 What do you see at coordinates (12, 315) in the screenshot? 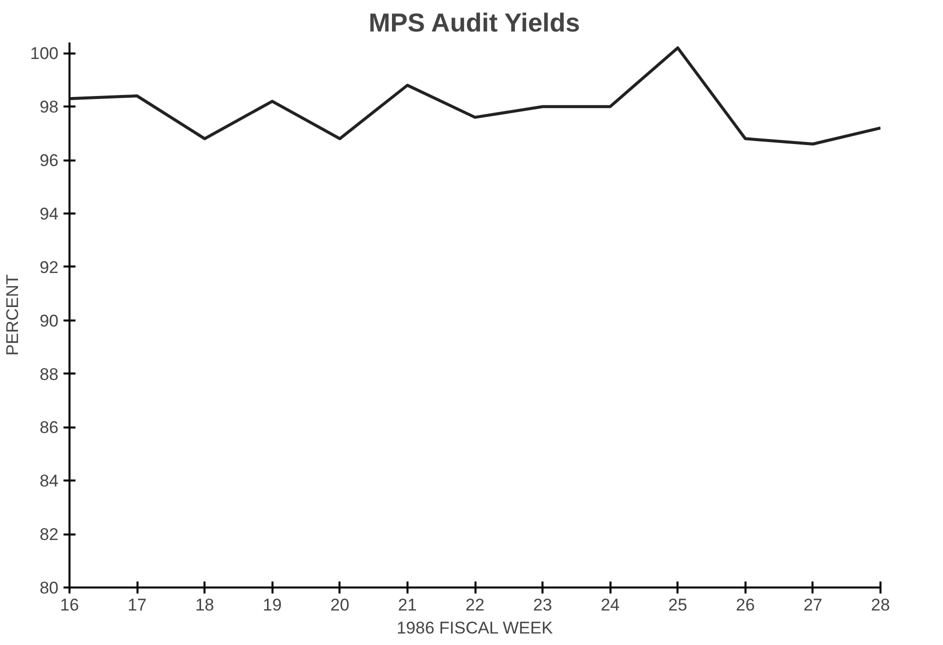
I see `y-axis-title: PERCENT` at bounding box center [12, 315].